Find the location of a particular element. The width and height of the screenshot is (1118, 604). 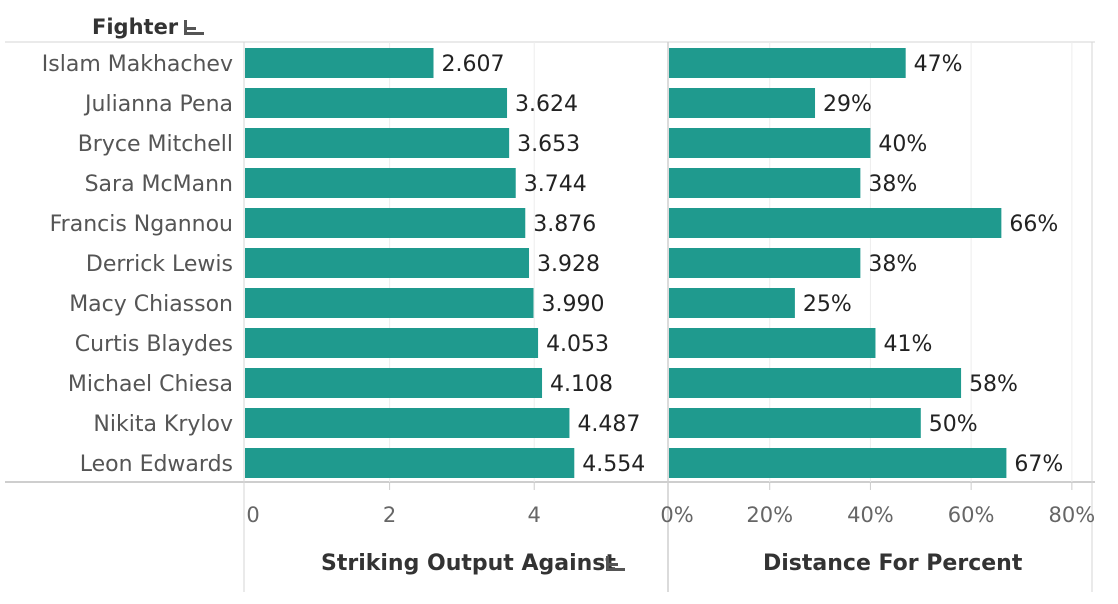

tick-label: 0% is located at coordinates (676, 515).